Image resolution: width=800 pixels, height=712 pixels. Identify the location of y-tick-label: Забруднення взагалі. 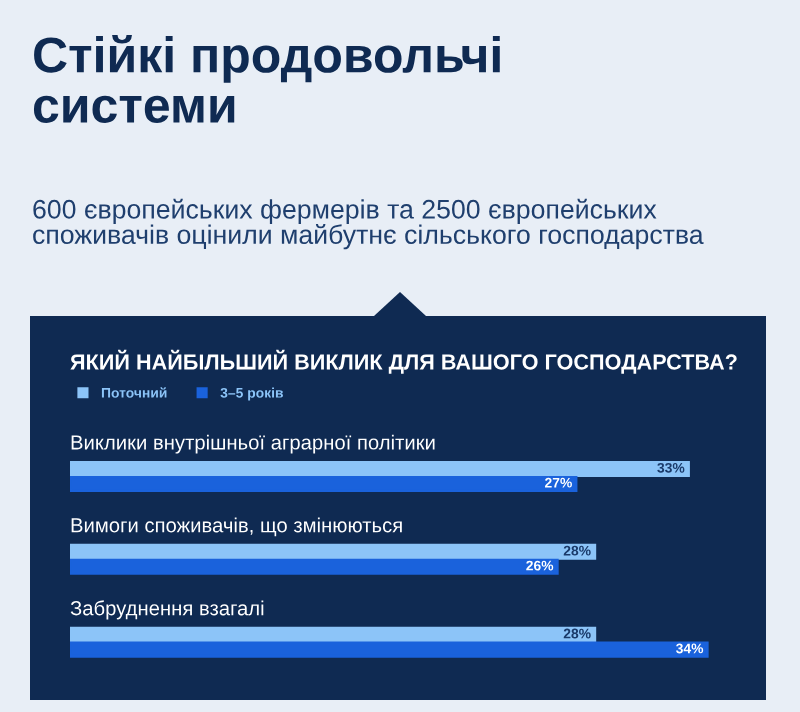
(167, 610).